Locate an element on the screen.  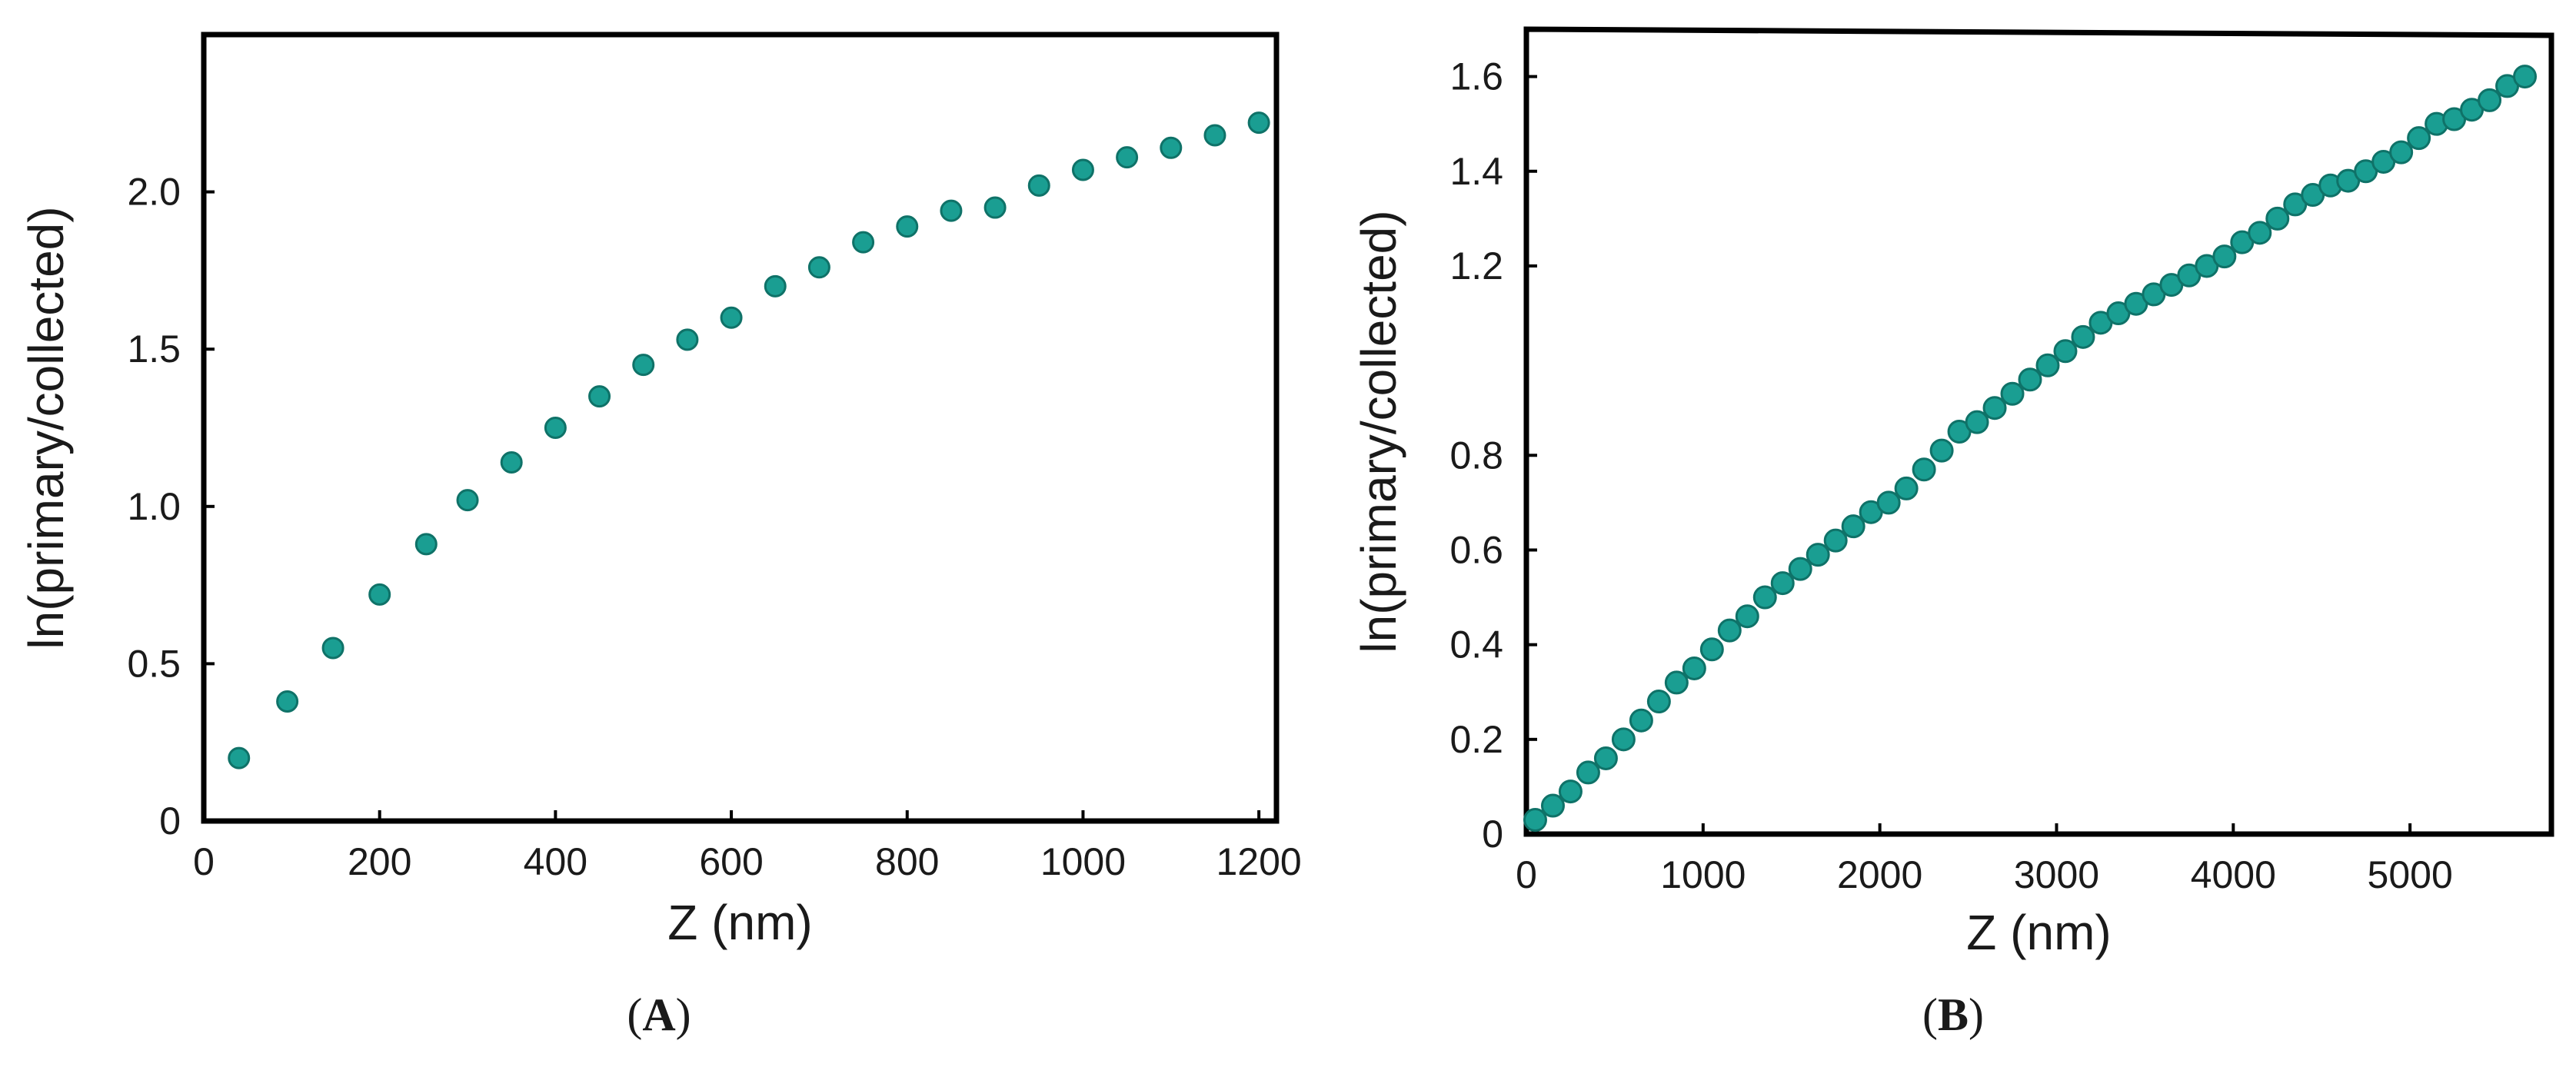
x-tick-label-a: 600 is located at coordinates (731, 861).